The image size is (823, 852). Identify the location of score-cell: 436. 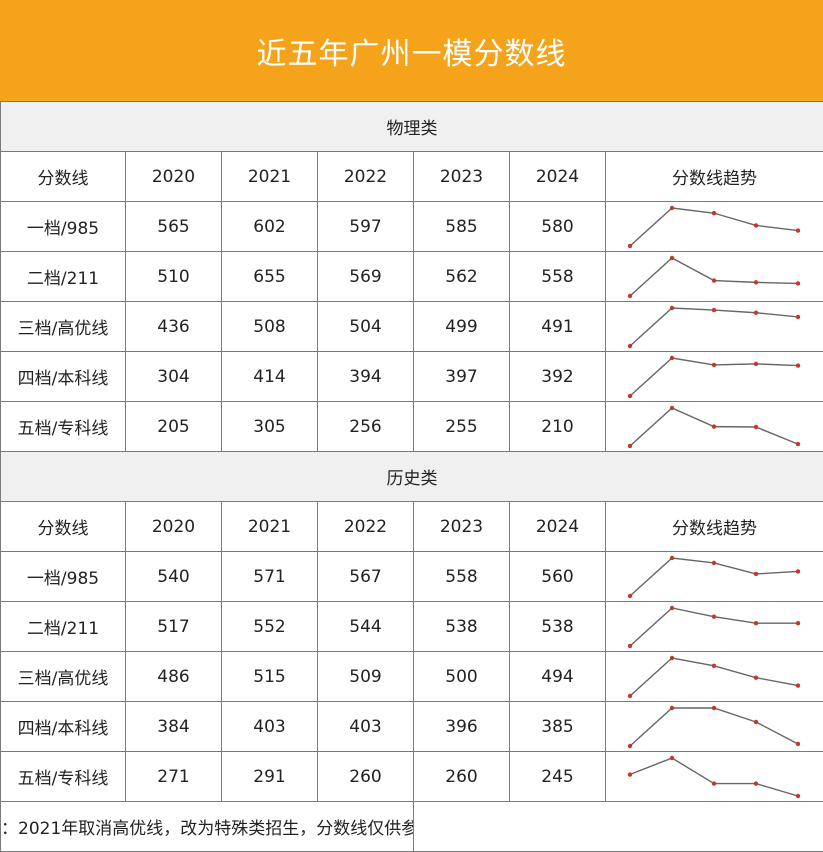
(174, 327).